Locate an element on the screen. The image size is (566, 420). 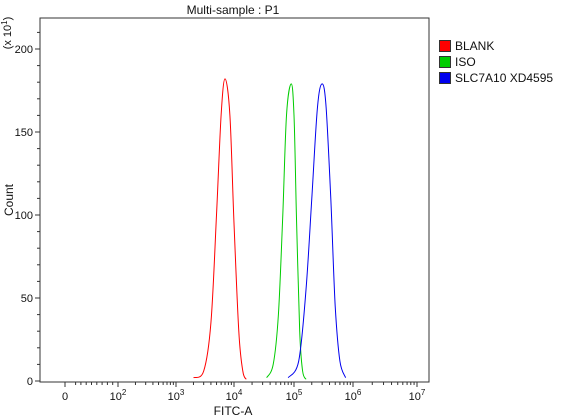
y-multiplier: (x 101) is located at coordinates (7, 33).